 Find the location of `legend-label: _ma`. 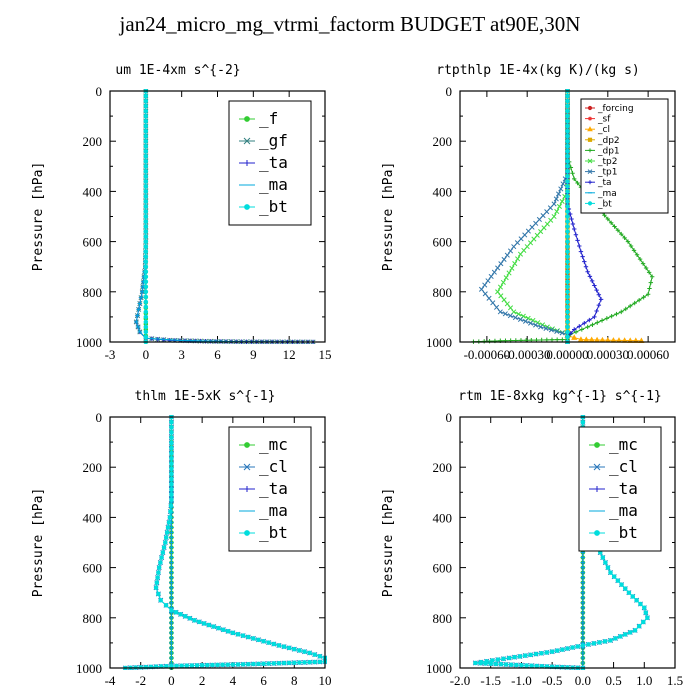

legend-label: _ma is located at coordinates (607, 194).